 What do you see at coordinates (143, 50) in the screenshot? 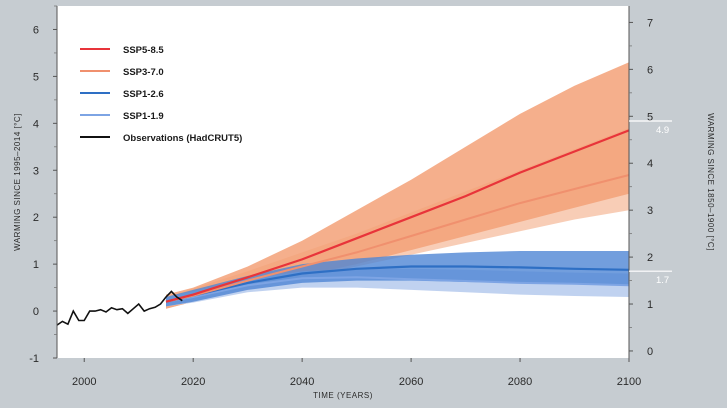
I see `legend-label-ssp585: SSP5-8.5` at bounding box center [143, 50].